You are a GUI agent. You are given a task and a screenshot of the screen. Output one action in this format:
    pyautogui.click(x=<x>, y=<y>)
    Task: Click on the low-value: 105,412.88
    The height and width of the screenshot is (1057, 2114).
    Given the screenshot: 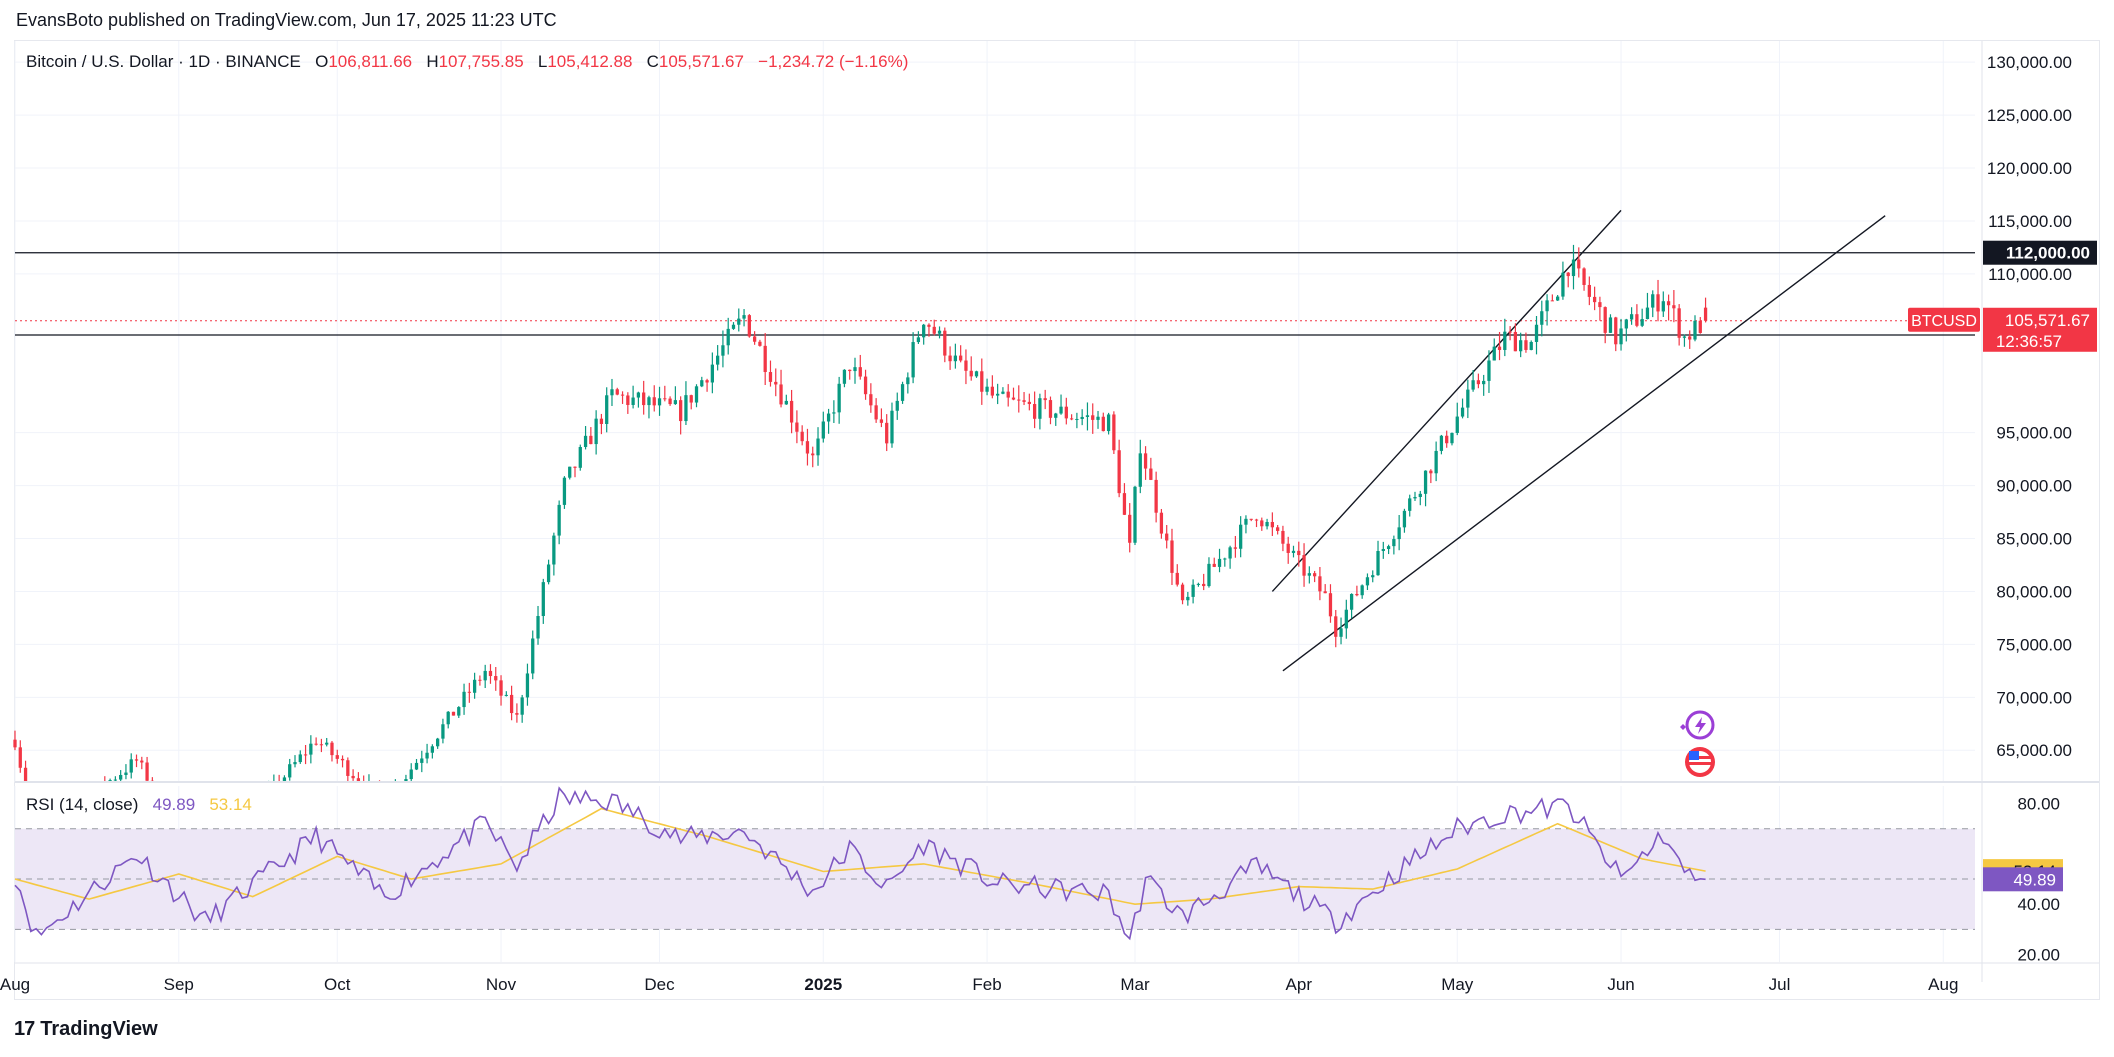 What is the action you would take?
    pyautogui.click(x=590, y=61)
    